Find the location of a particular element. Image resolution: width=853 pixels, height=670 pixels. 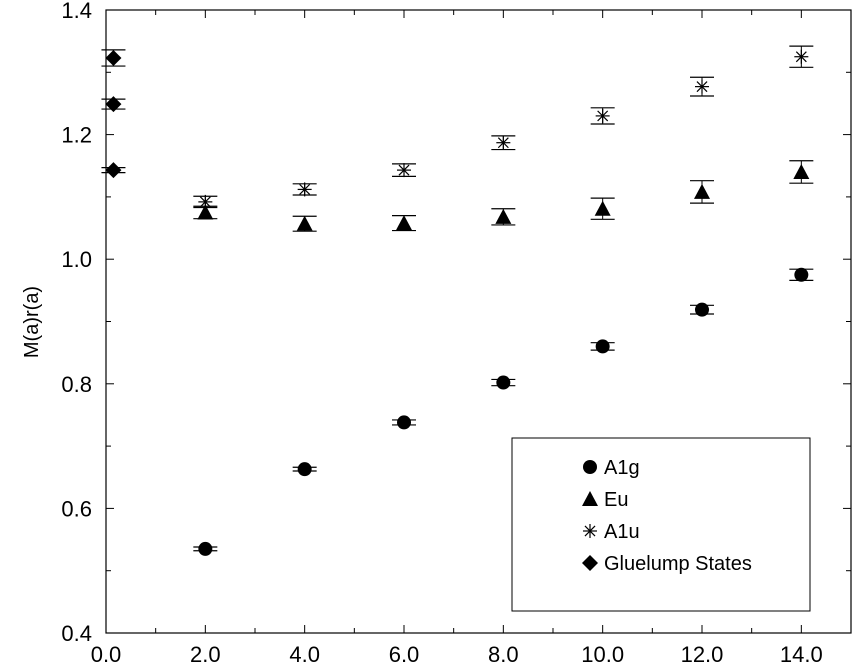

x-tick-label: 14.0 is located at coordinates (801, 654).